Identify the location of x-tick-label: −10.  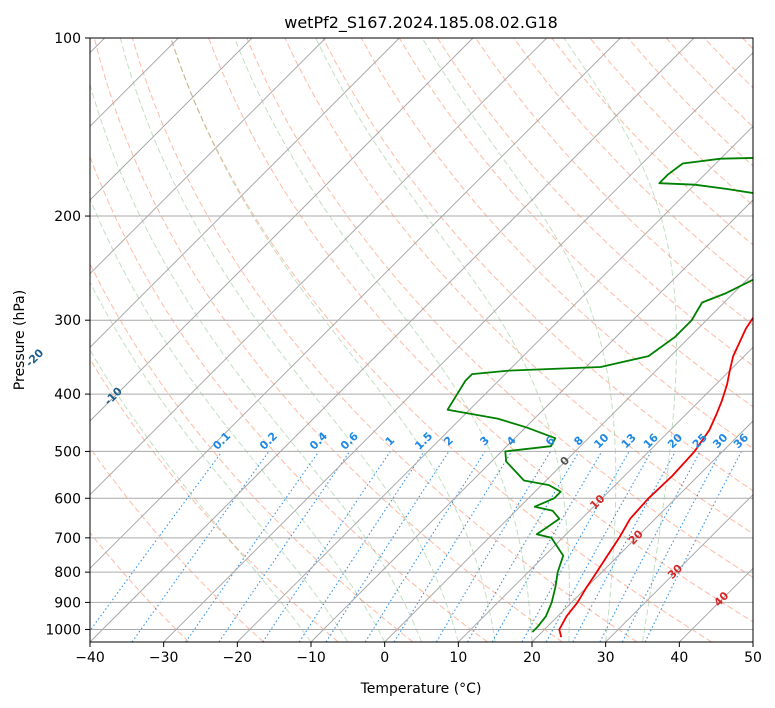
(311, 658).